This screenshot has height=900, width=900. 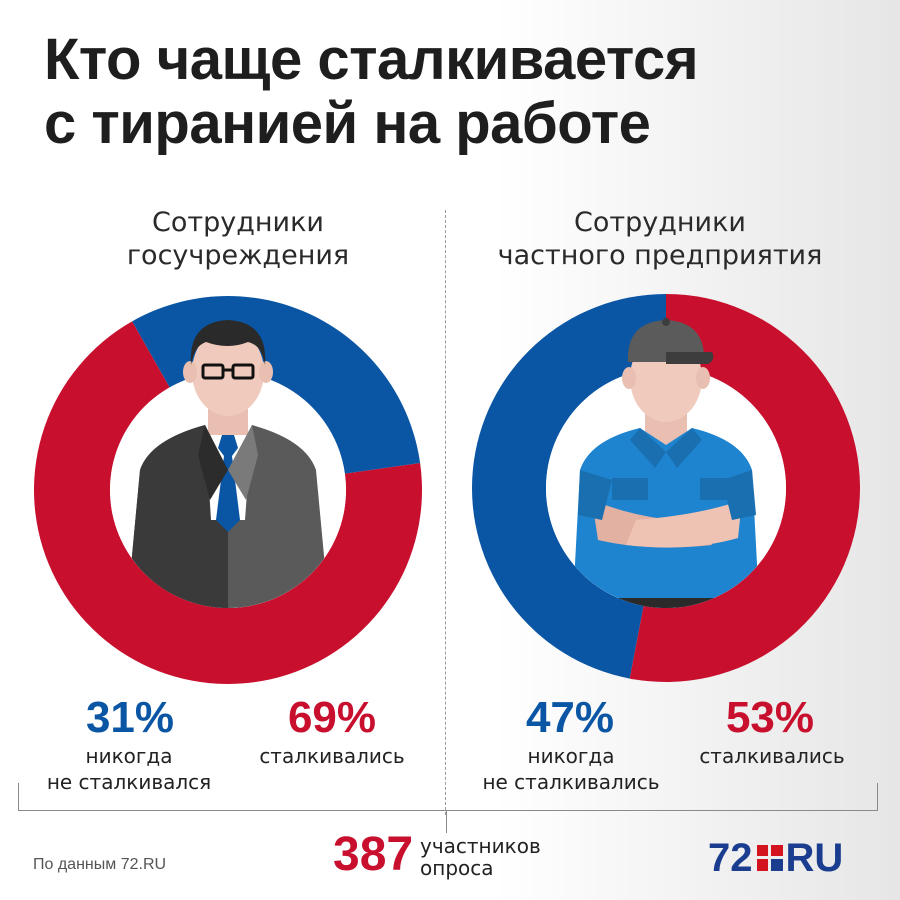 I want to click on private-never-label-line-1: никогда, so click(x=571, y=756).